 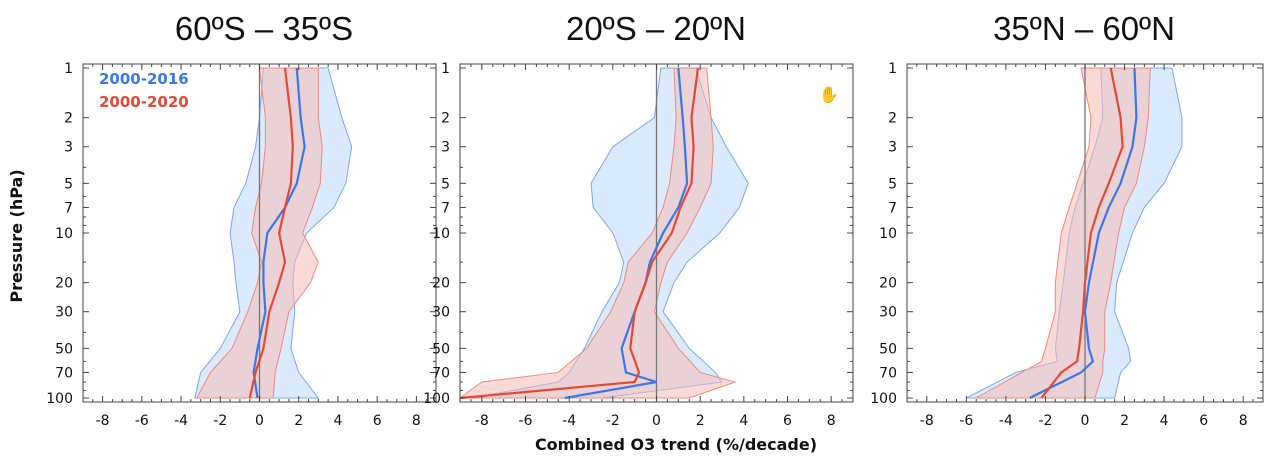 What do you see at coordinates (1084, 28) in the screenshot?
I see `panel-title: 35ºN – 60ºN` at bounding box center [1084, 28].